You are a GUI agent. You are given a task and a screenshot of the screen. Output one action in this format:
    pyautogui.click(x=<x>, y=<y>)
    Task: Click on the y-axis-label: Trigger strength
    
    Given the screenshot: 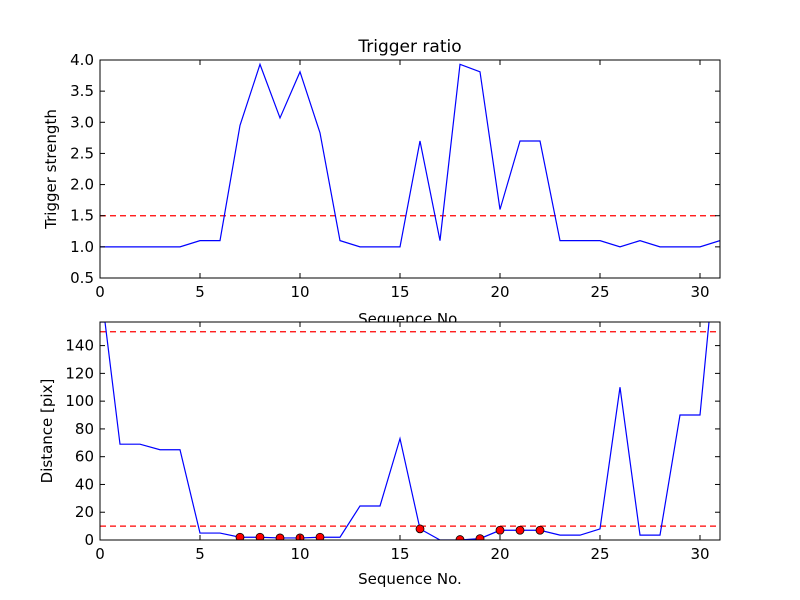 What is the action you would take?
    pyautogui.click(x=51, y=169)
    